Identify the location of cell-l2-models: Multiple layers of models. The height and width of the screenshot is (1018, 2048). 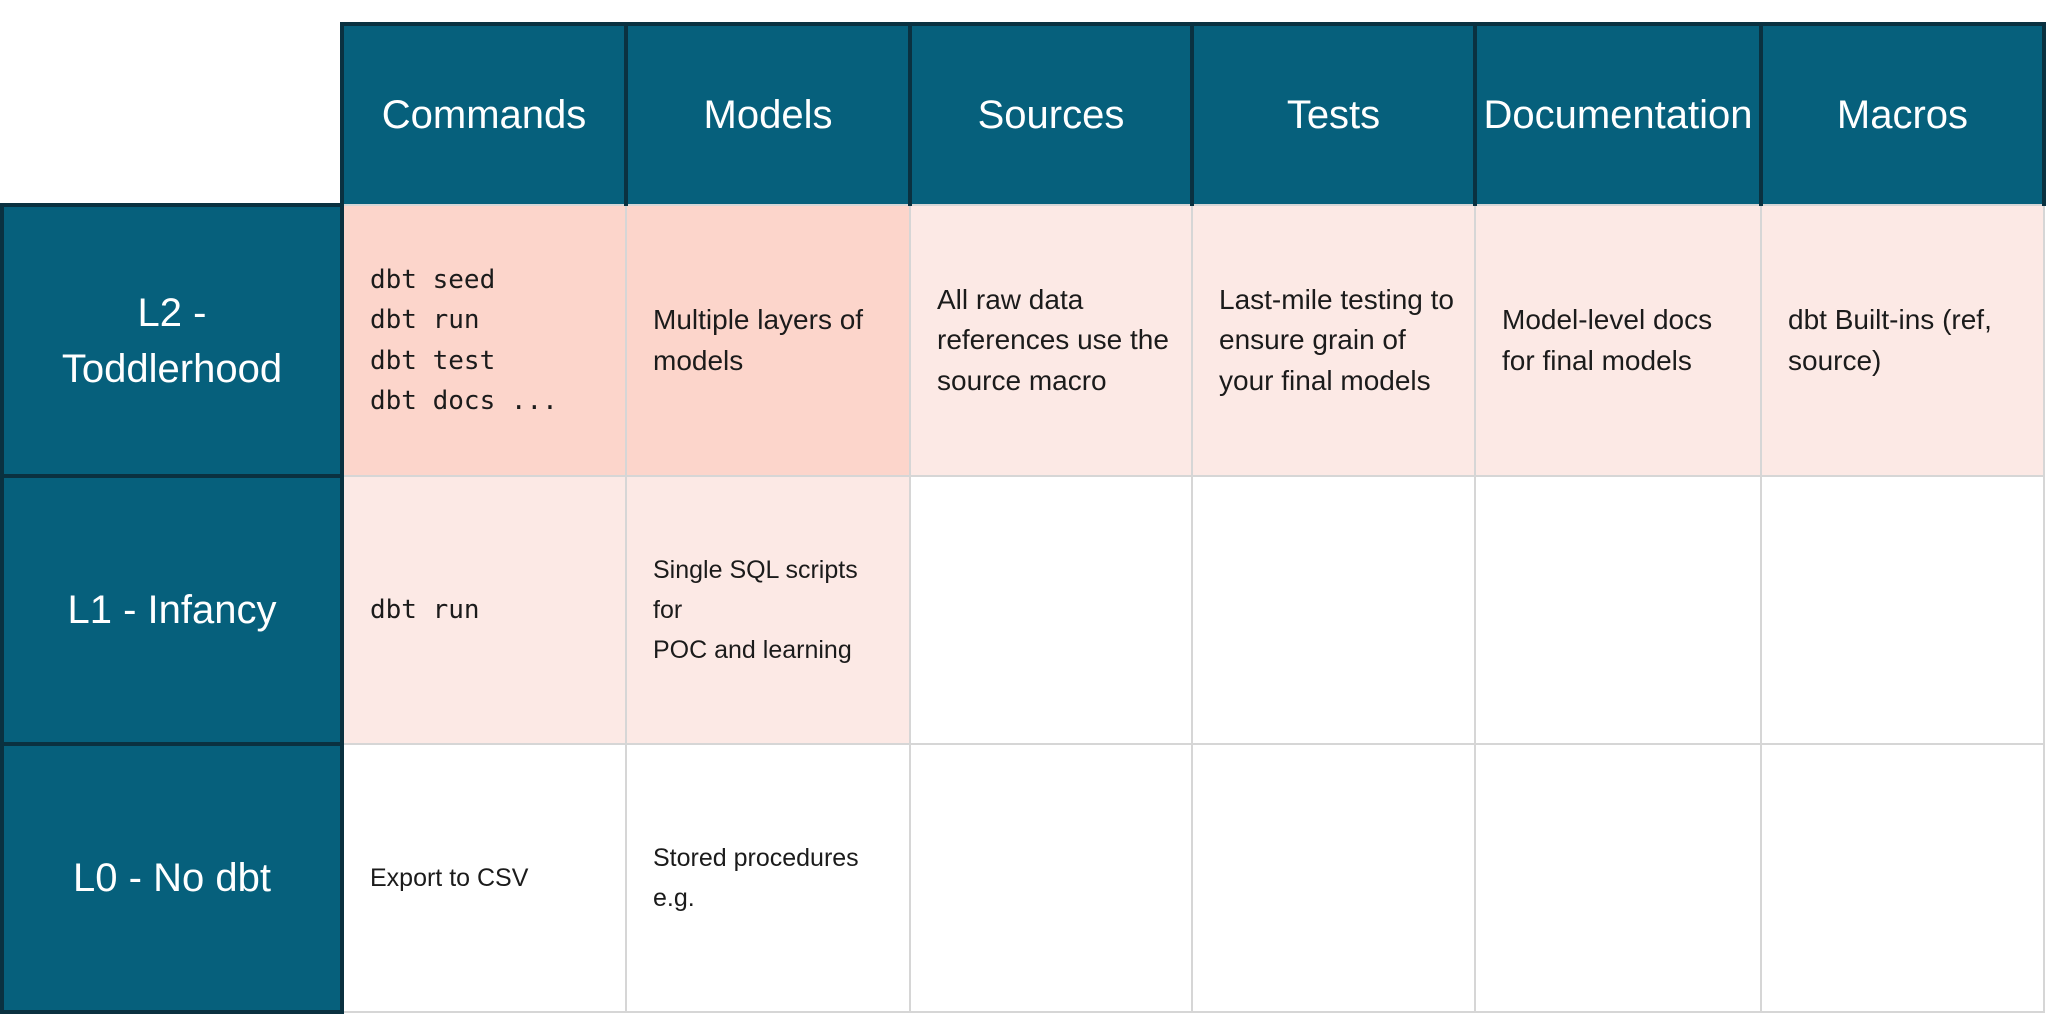
(768, 340).